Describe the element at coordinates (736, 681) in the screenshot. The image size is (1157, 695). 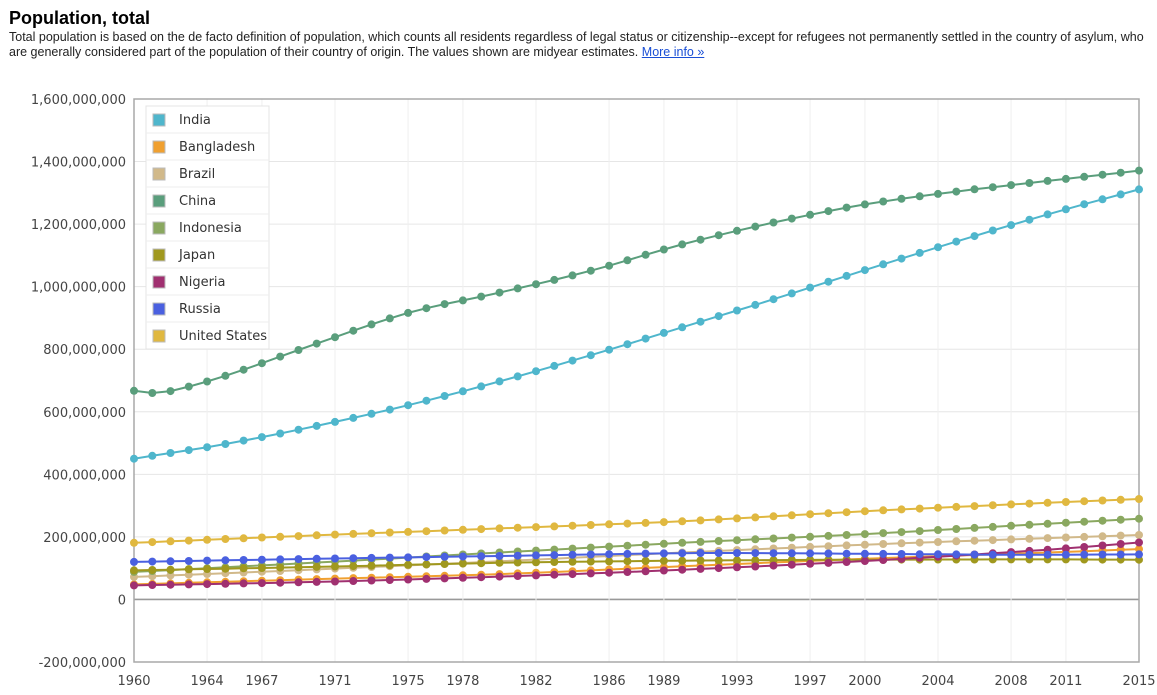
I see `x-tick-label: 1993` at that location.